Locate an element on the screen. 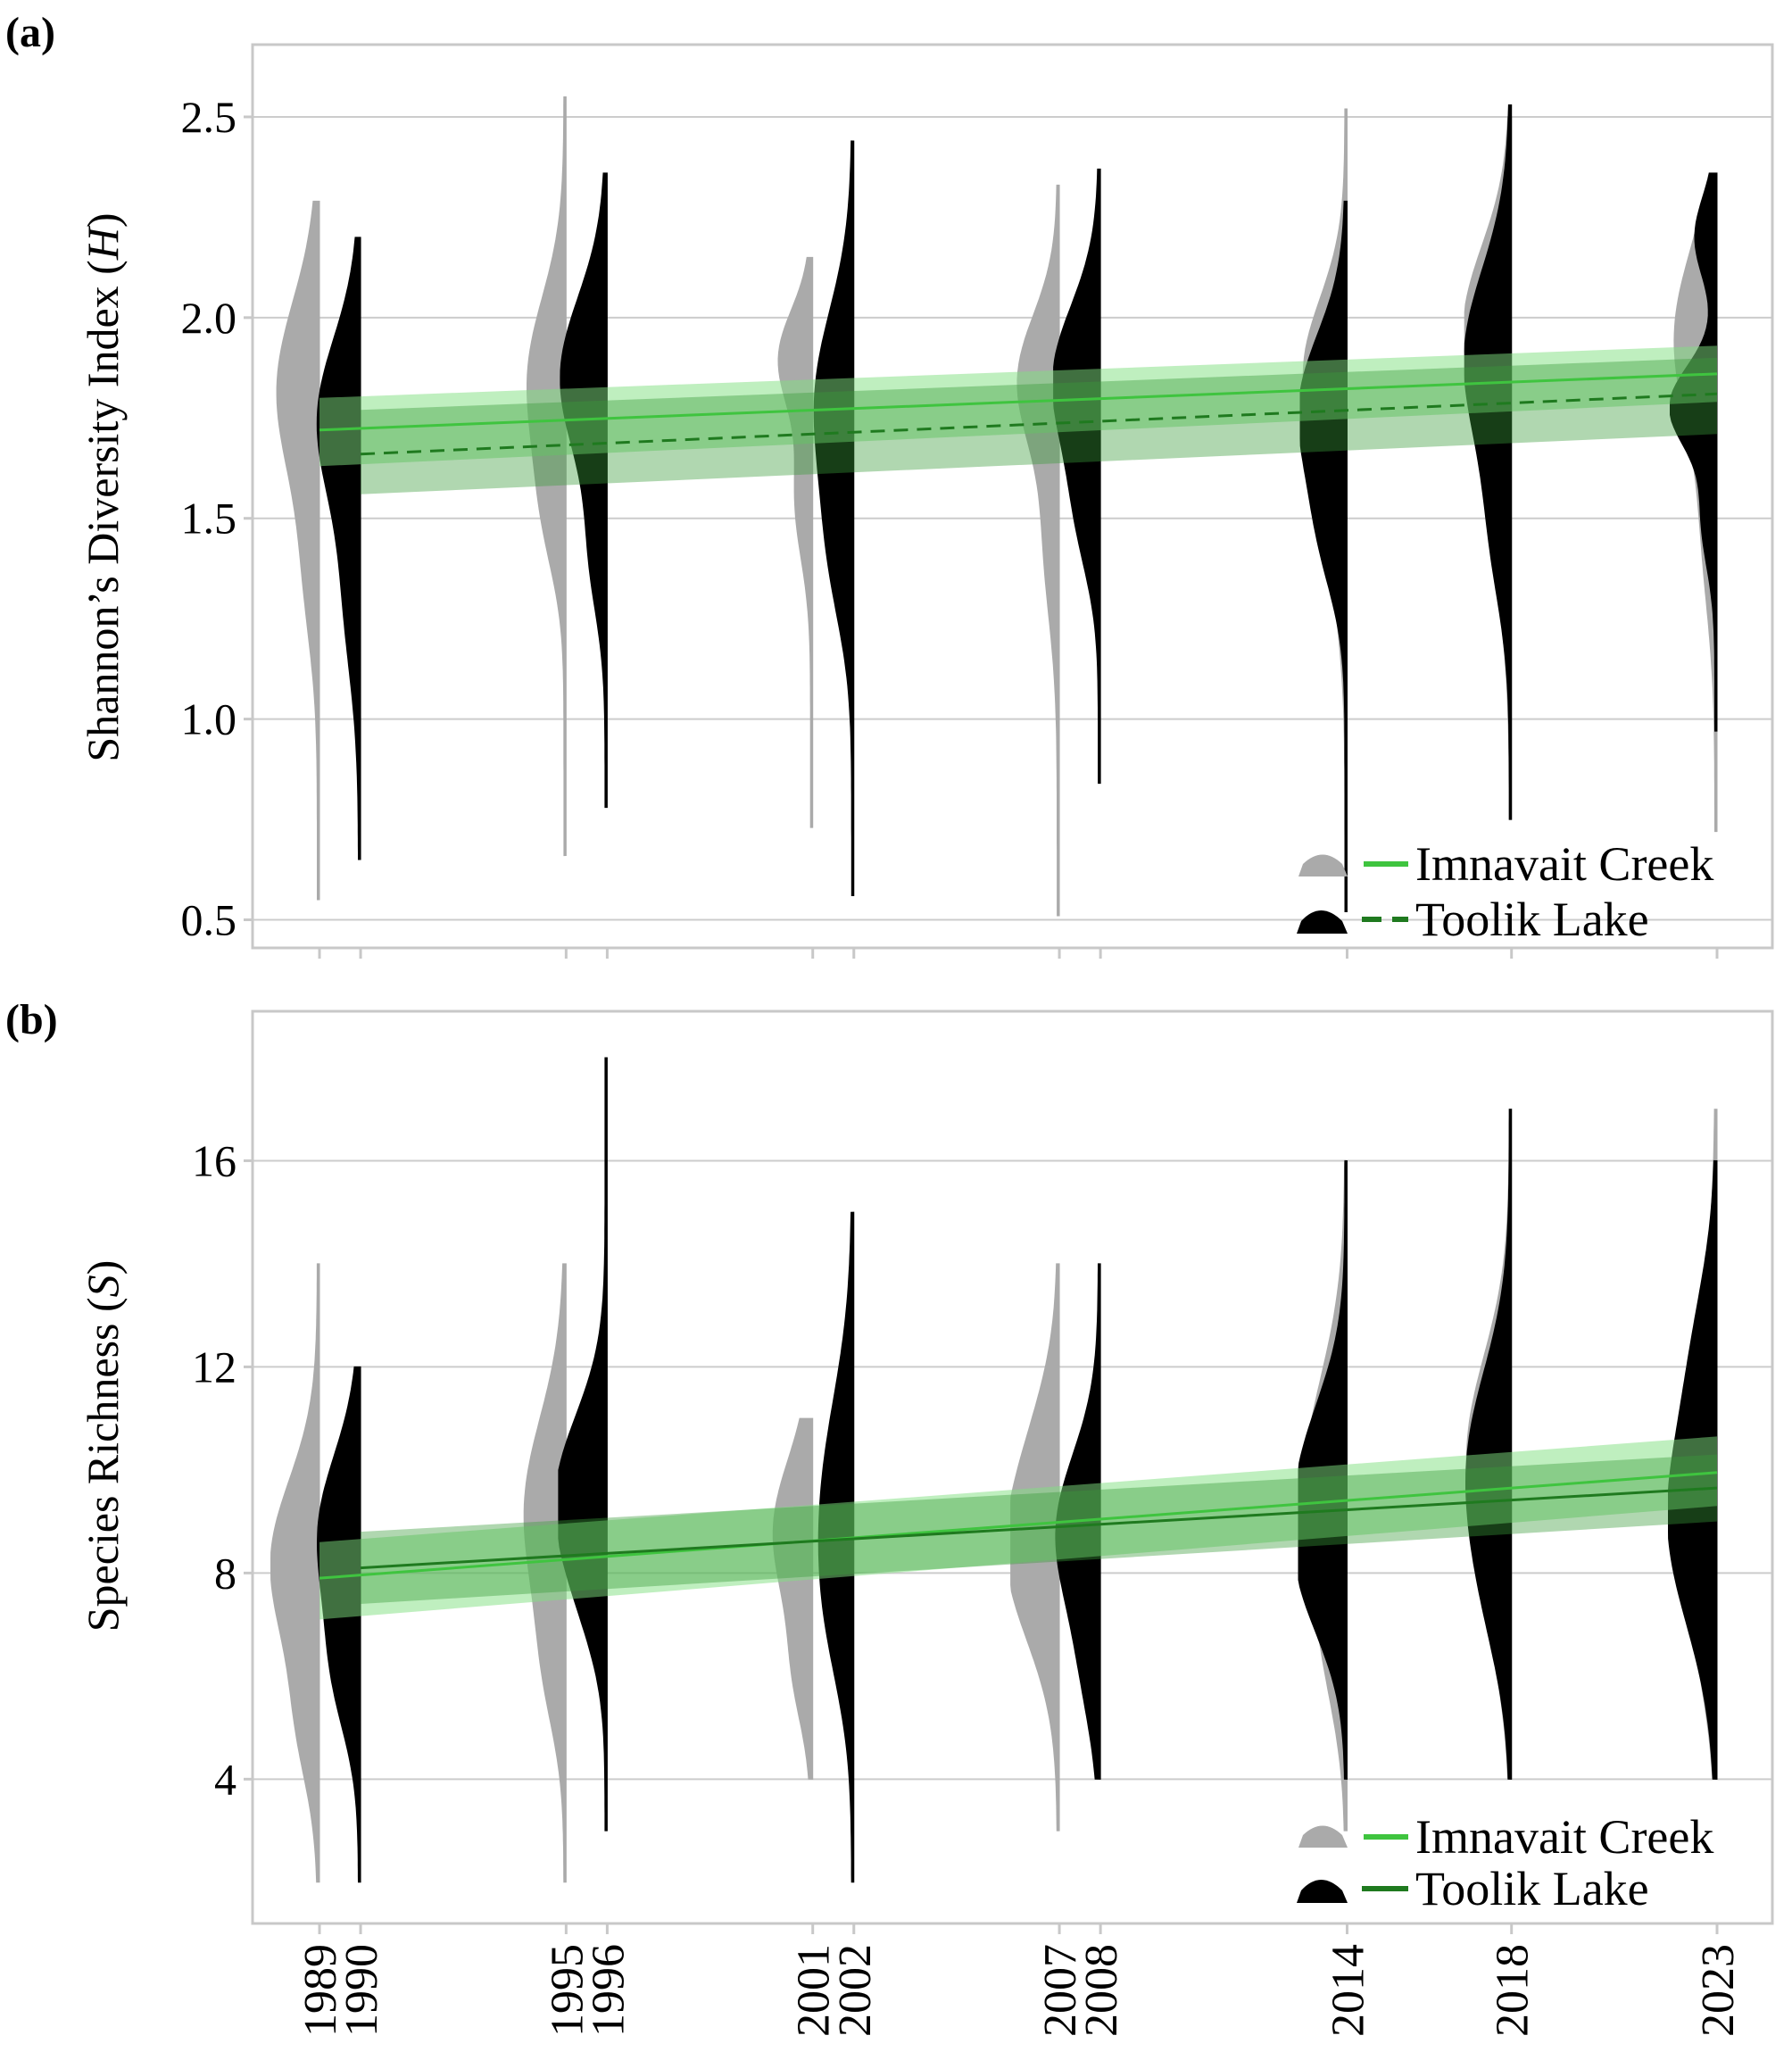 Image resolution: width=1792 pixels, height=2052 pixels. x-tick-label: 2001 is located at coordinates (814, 1991).